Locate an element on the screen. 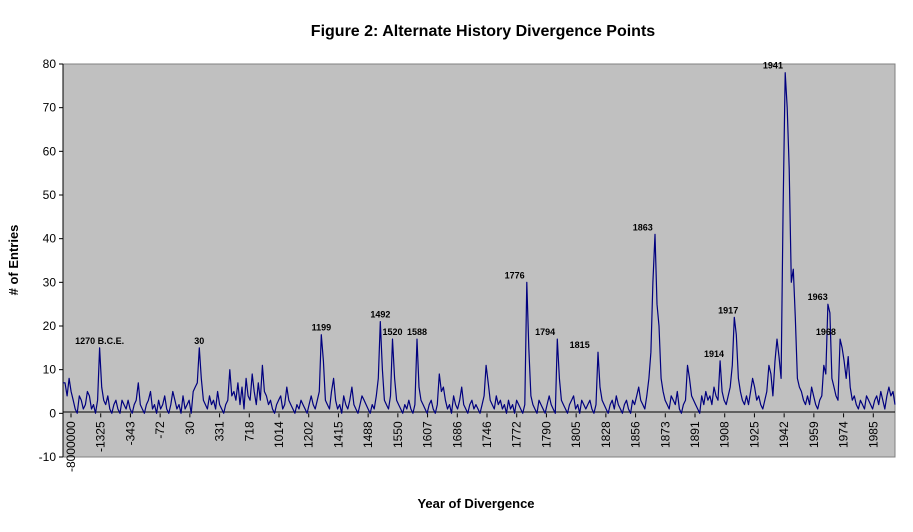 This screenshot has width=913, height=532. y-tick-label: 80 is located at coordinates (50, 64).